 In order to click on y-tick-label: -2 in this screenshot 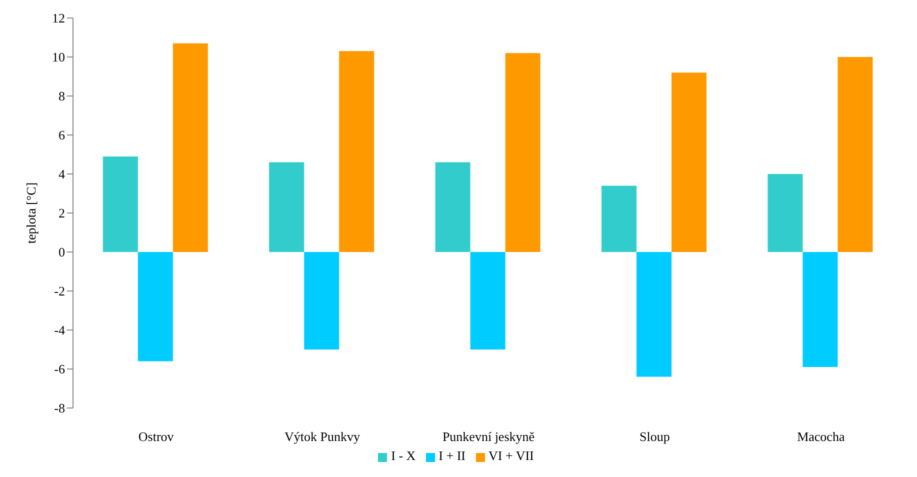, I will do `click(59, 291)`.